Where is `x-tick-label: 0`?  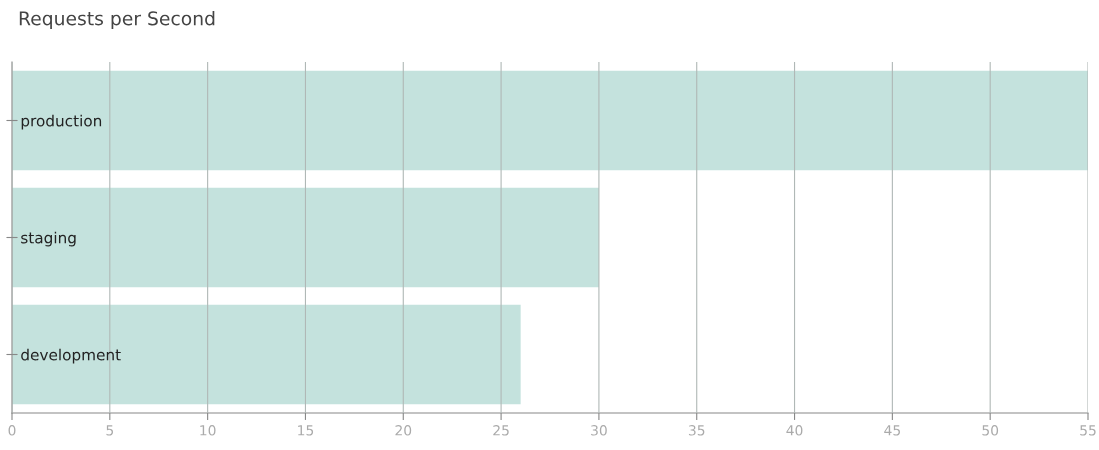
x-tick-label: 0 is located at coordinates (12, 430).